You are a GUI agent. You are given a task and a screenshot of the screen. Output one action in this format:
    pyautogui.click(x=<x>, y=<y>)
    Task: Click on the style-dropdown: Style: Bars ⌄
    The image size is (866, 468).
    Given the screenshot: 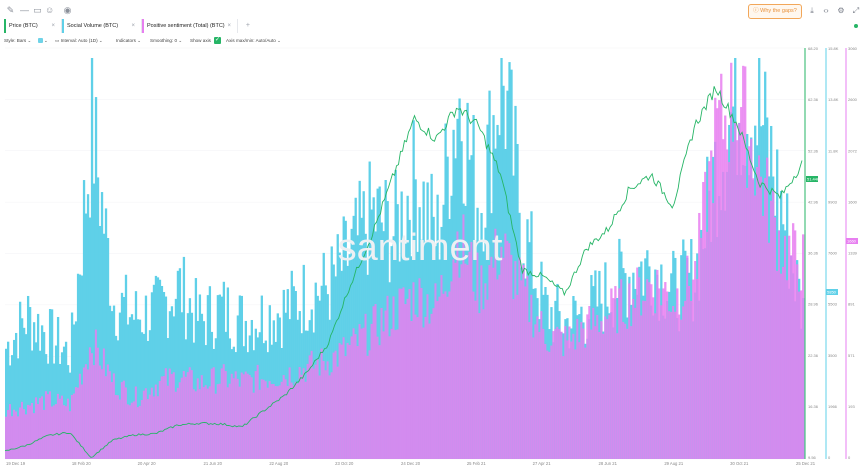 What is the action you would take?
    pyautogui.click(x=18, y=40)
    